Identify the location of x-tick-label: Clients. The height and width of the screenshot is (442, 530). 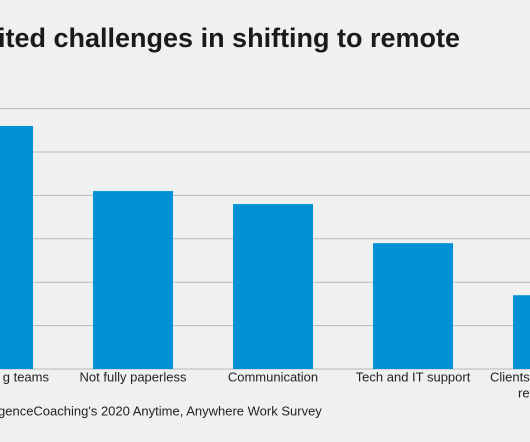
(510, 376).